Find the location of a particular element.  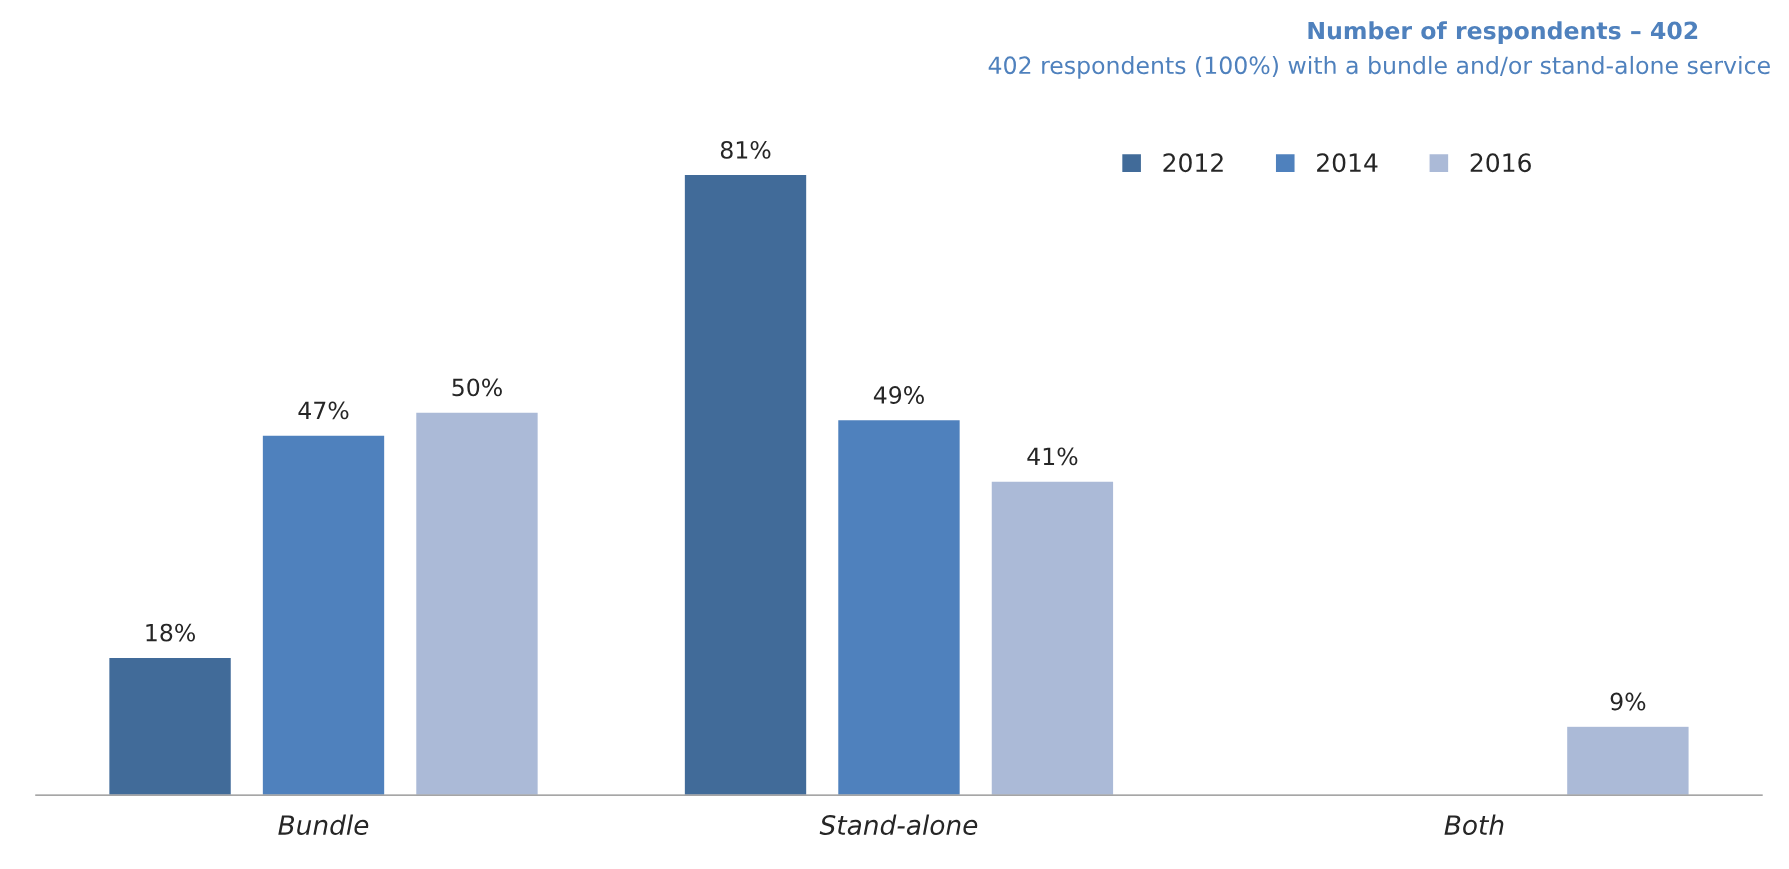

x-tick-label: Both is located at coordinates (1474, 825).